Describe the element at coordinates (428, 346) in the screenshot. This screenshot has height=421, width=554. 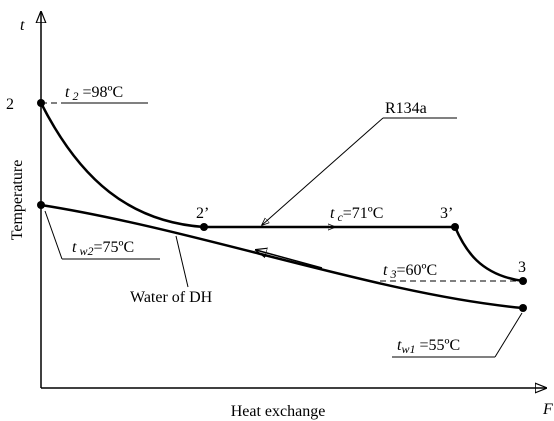
I see `svg-text: tw1 =55ºC` at that location.